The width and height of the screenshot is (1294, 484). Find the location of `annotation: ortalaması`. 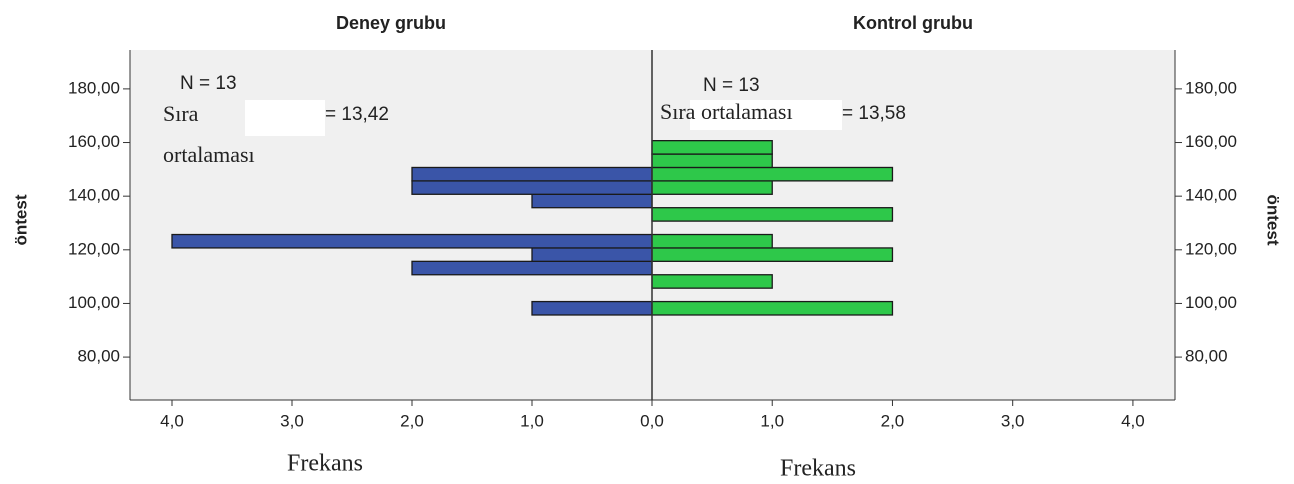

annotation: ortalaması is located at coordinates (209, 154).